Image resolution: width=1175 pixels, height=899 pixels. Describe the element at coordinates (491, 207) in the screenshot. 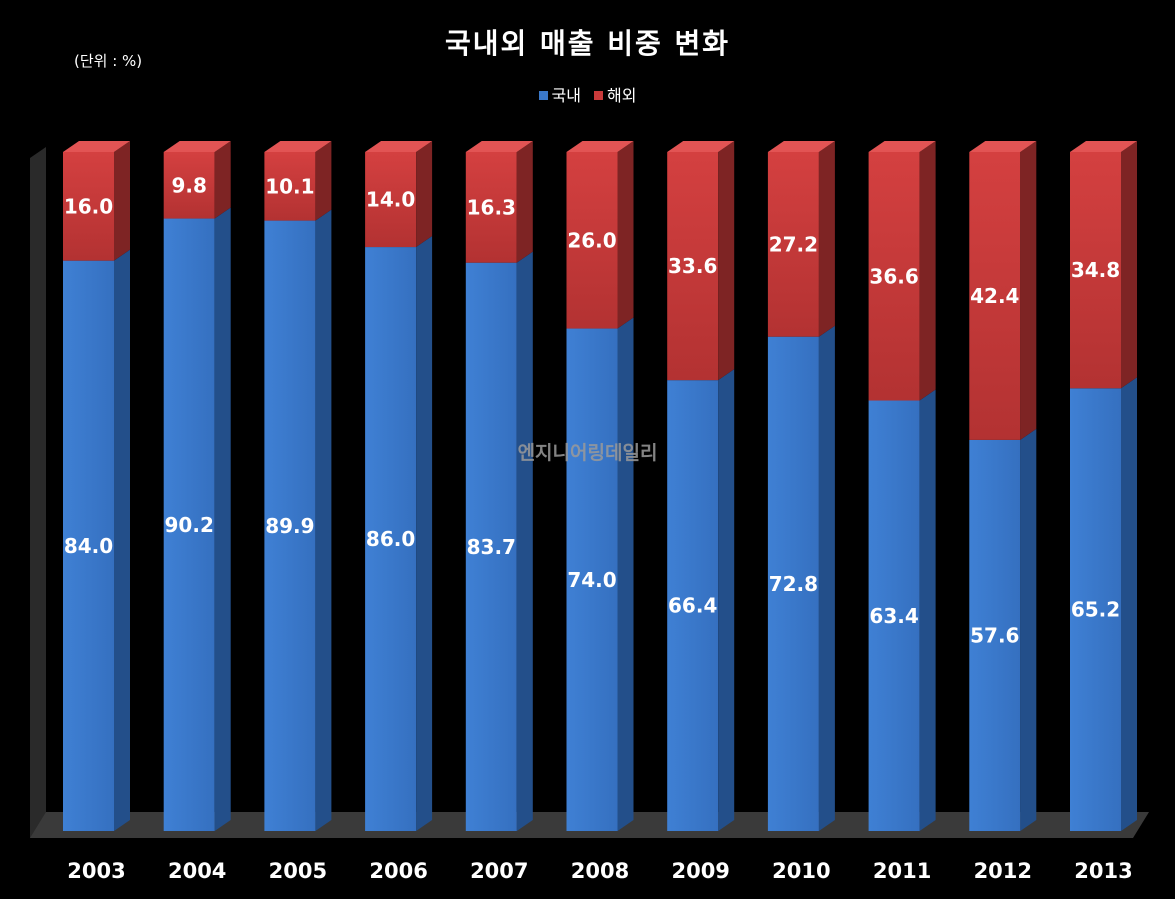

I see `value-label-overseas: 16.3` at that location.